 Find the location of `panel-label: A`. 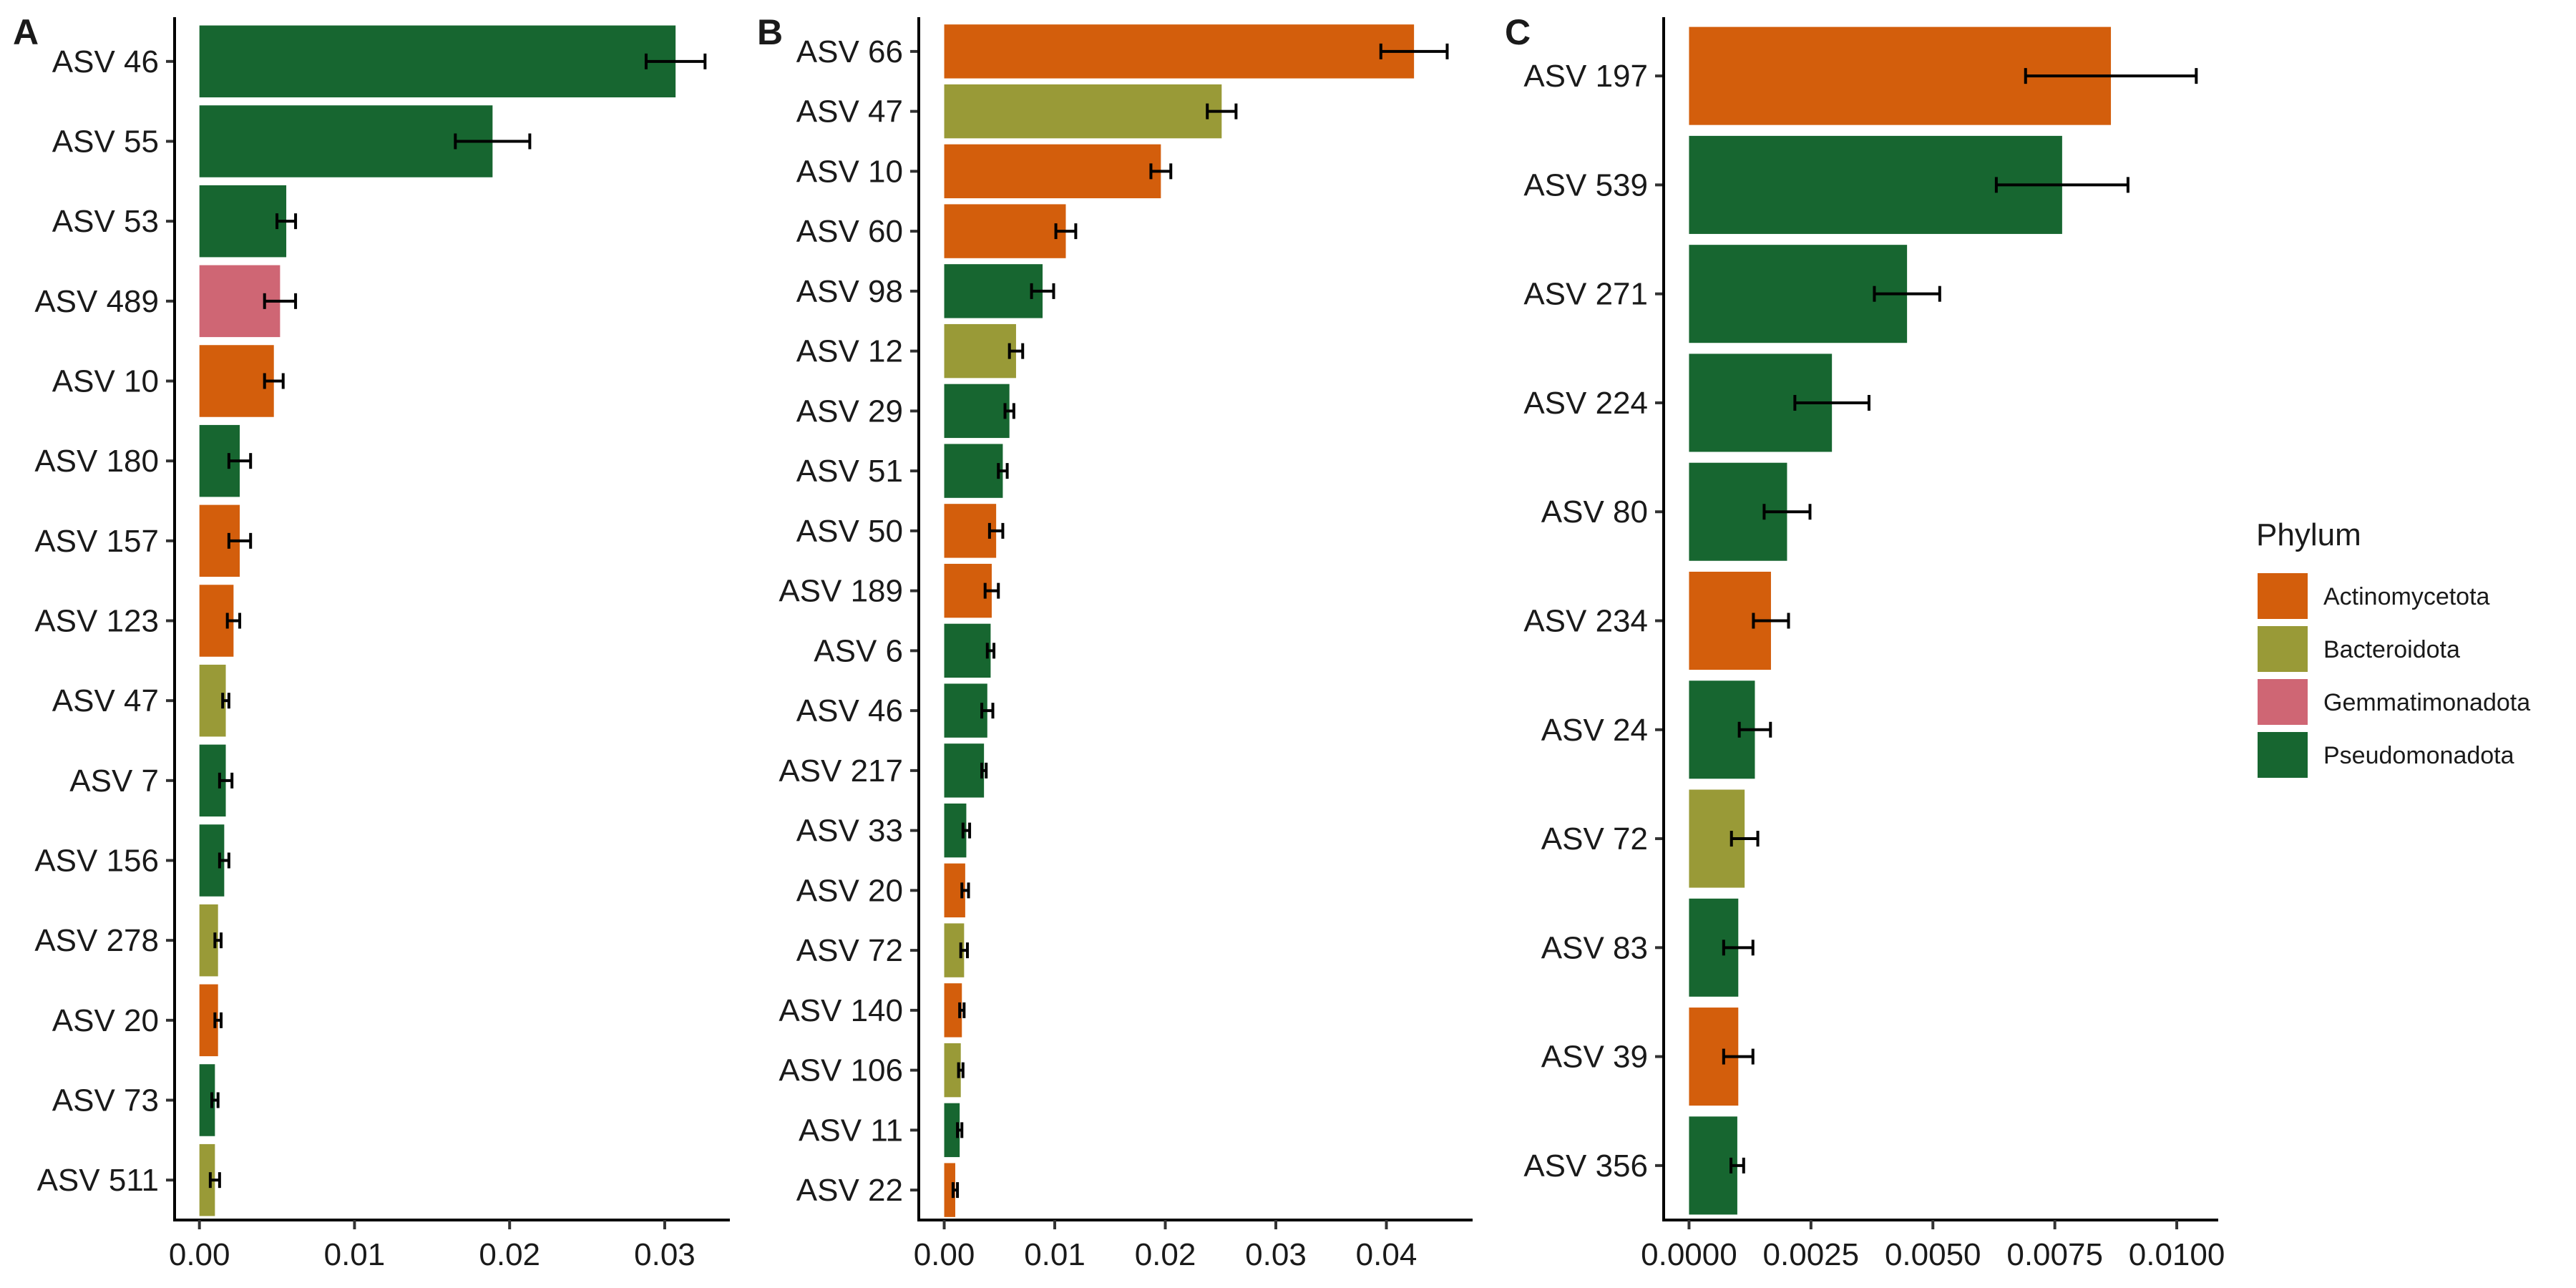

panel-label: A is located at coordinates (26, 32).